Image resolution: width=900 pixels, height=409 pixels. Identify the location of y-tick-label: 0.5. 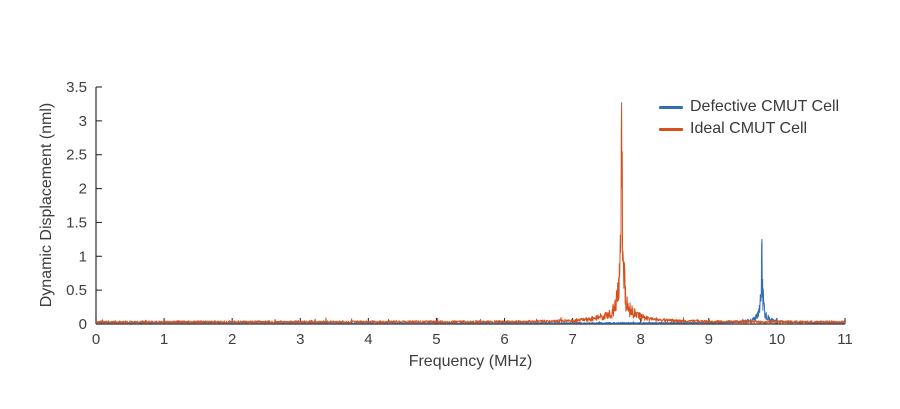
(76, 290).